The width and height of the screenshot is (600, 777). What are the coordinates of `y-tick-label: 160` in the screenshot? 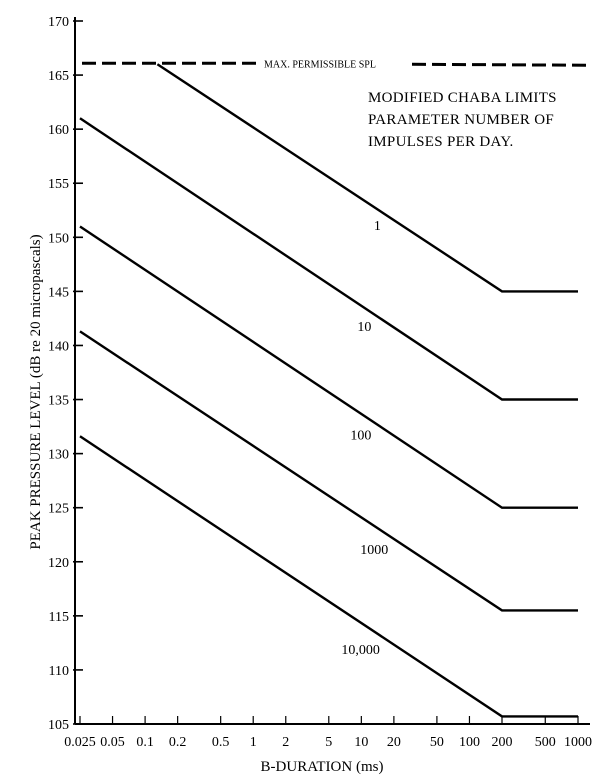 It's located at (58, 130).